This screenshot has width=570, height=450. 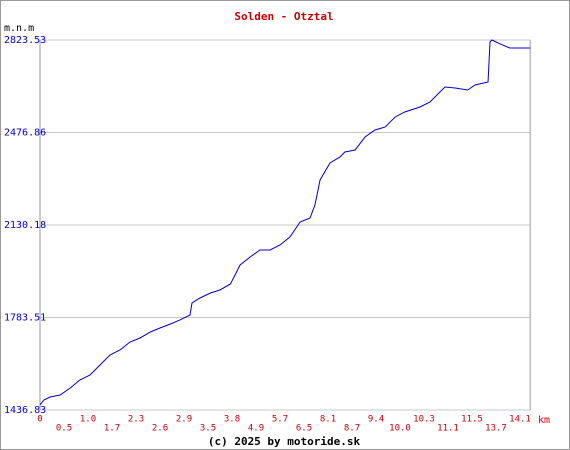 I want to click on x-tick-label: 13.7, so click(x=496, y=429).